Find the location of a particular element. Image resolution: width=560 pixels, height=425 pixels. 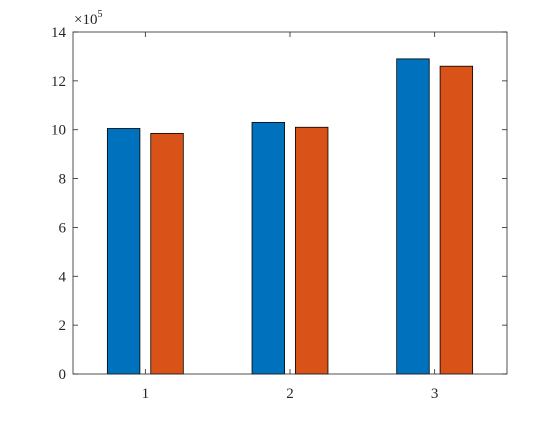

y-tick-label: 0 is located at coordinates (63, 375).